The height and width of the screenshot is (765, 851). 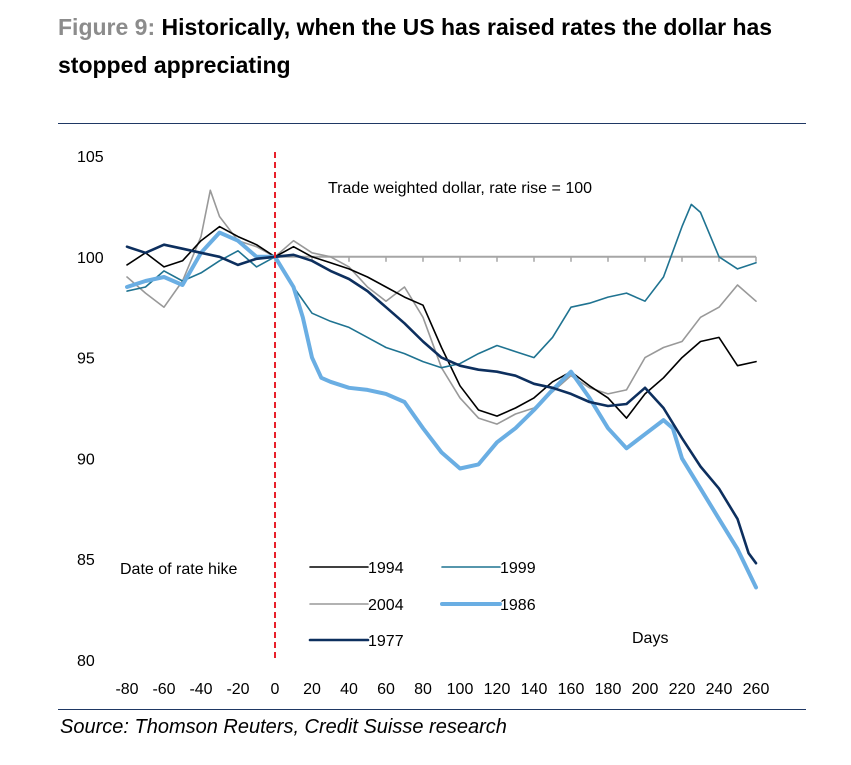 I want to click on x-tick-label: -60, so click(x=163, y=689).